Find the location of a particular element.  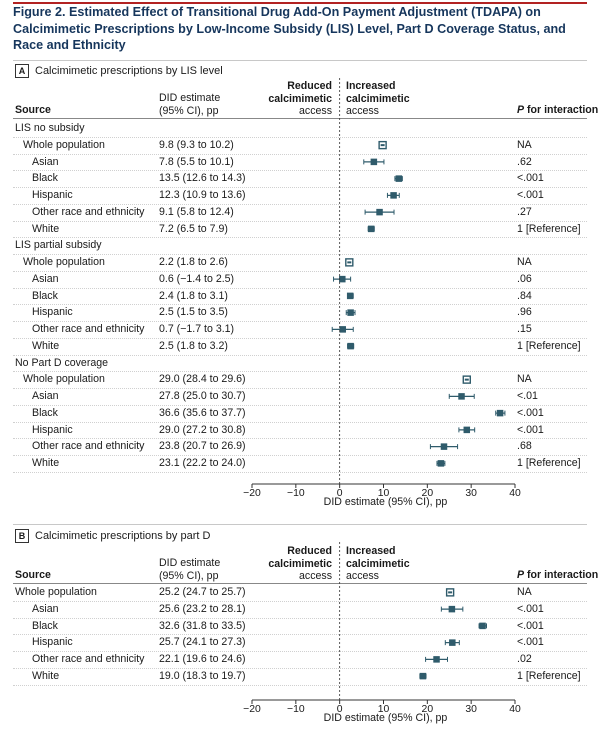

did-estimate-text: 22.1 (19.6 to 24.6) is located at coordinates (202, 659).